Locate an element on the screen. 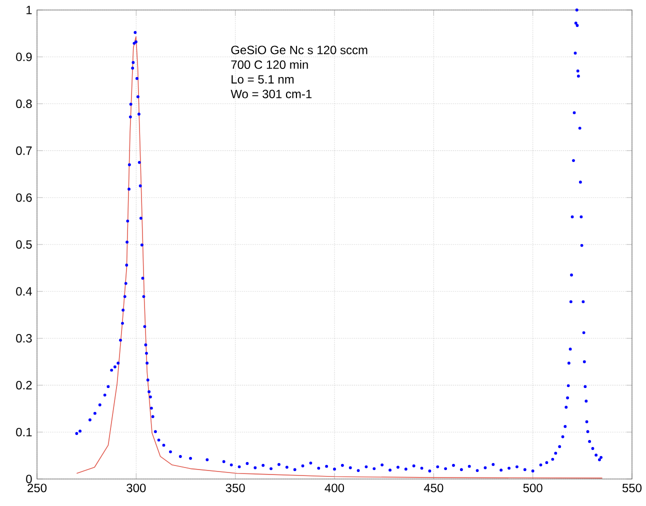 Image resolution: width=646 pixels, height=506 pixels. x-tick-label: 450 is located at coordinates (434, 488).